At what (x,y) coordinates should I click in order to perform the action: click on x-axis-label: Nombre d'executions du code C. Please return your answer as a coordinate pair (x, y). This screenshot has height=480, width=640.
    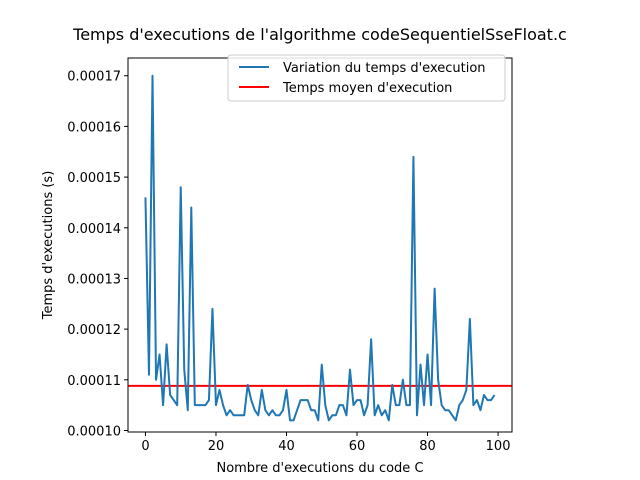
    Looking at the image, I should click on (319, 468).